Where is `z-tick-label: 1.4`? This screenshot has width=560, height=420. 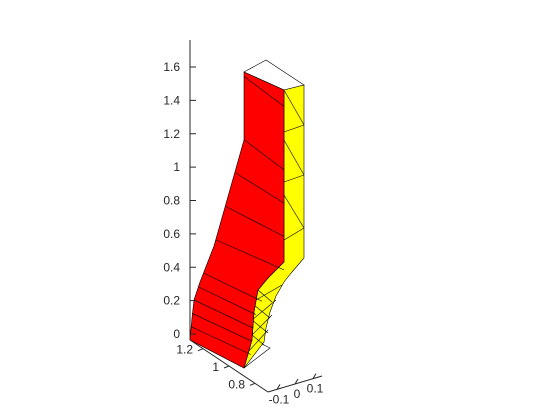
z-tick-label: 1.4 is located at coordinates (171, 100).